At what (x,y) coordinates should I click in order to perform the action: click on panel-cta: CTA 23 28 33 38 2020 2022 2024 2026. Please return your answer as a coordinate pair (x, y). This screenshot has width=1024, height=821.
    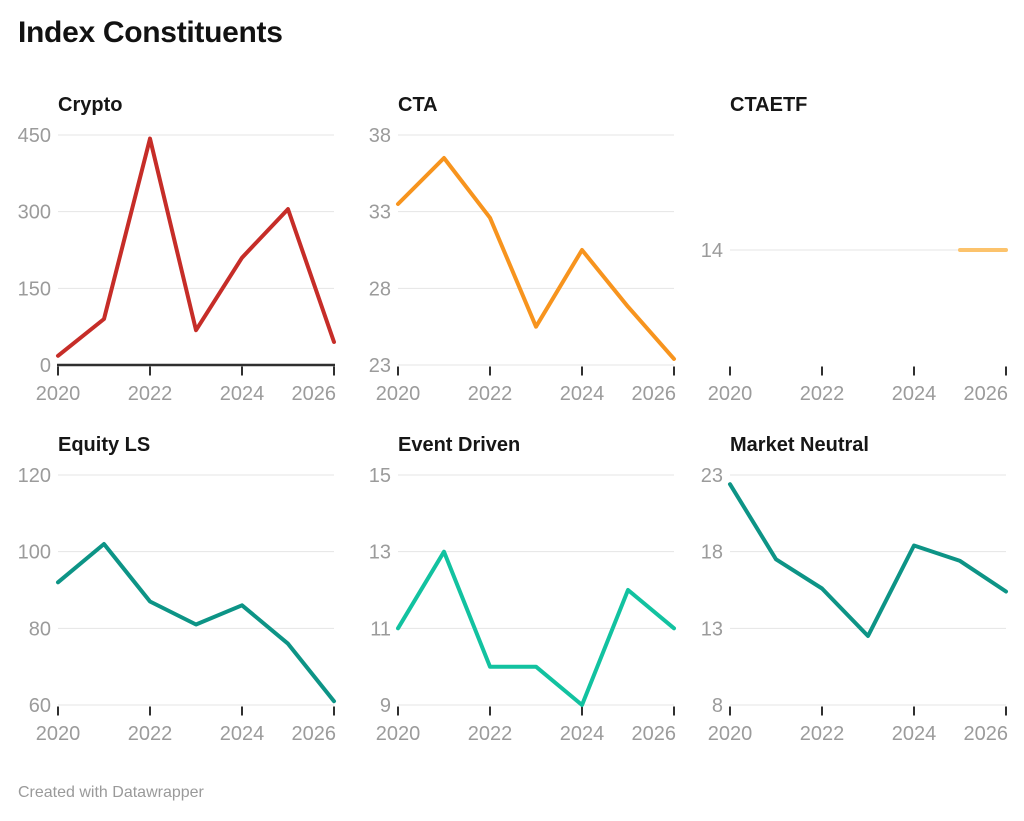
    Looking at the image, I should click on (523, 249).